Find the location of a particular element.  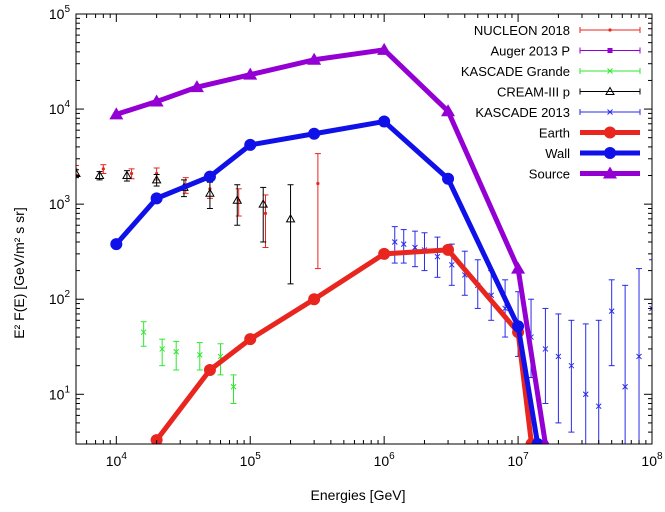

legend-label: Earth is located at coordinates (554, 133).